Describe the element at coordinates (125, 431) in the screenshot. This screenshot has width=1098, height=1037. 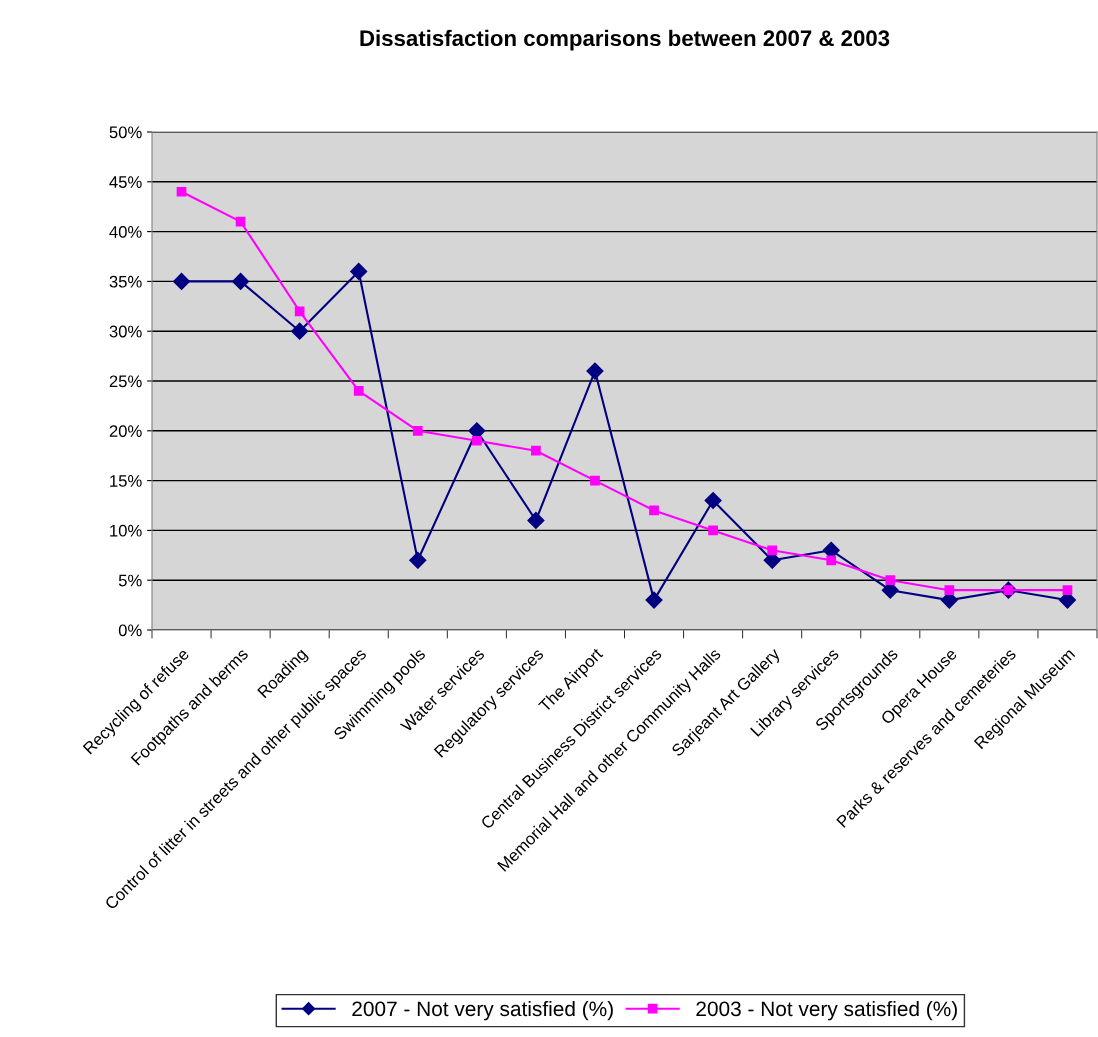
I see `y-tick-label: 20%` at that location.